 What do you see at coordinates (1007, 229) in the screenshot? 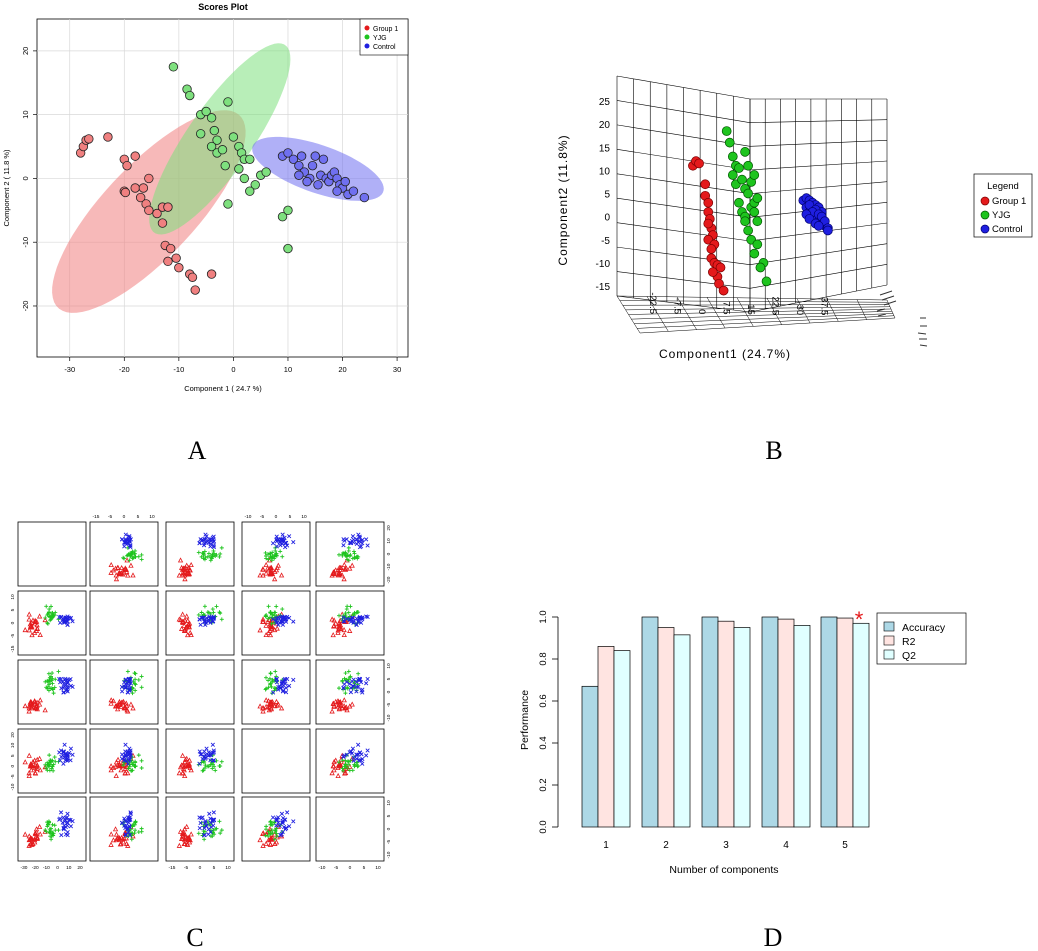
I see `chart-b-legend-control: Control` at bounding box center [1007, 229].